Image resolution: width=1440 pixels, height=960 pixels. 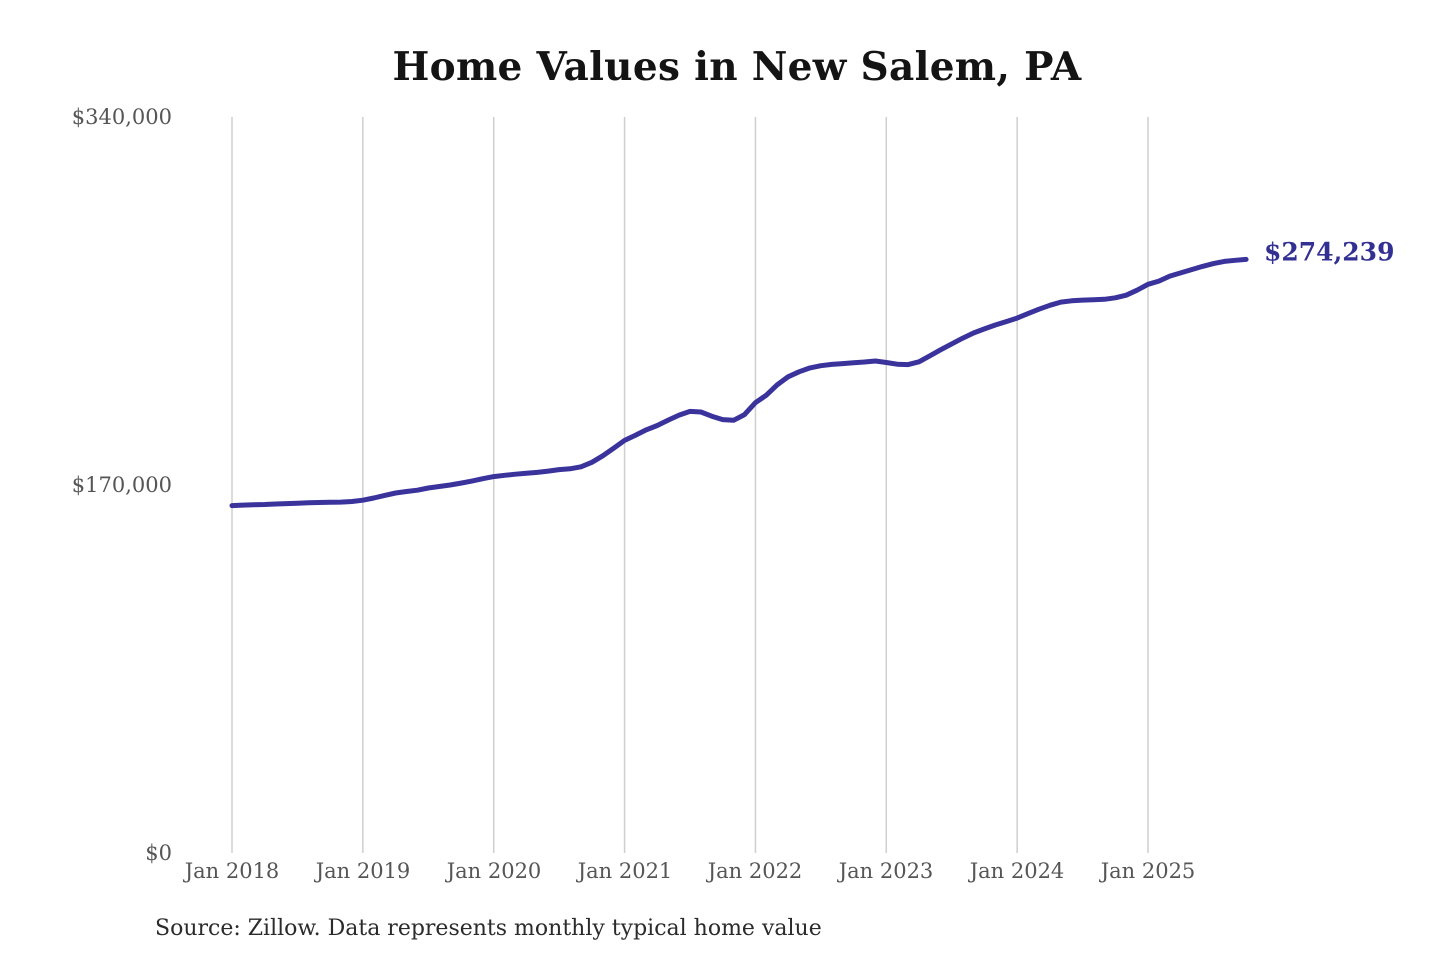 What do you see at coordinates (1017, 871) in the screenshot?
I see `x-axis-tick-jan-2024: Jan 2024` at bounding box center [1017, 871].